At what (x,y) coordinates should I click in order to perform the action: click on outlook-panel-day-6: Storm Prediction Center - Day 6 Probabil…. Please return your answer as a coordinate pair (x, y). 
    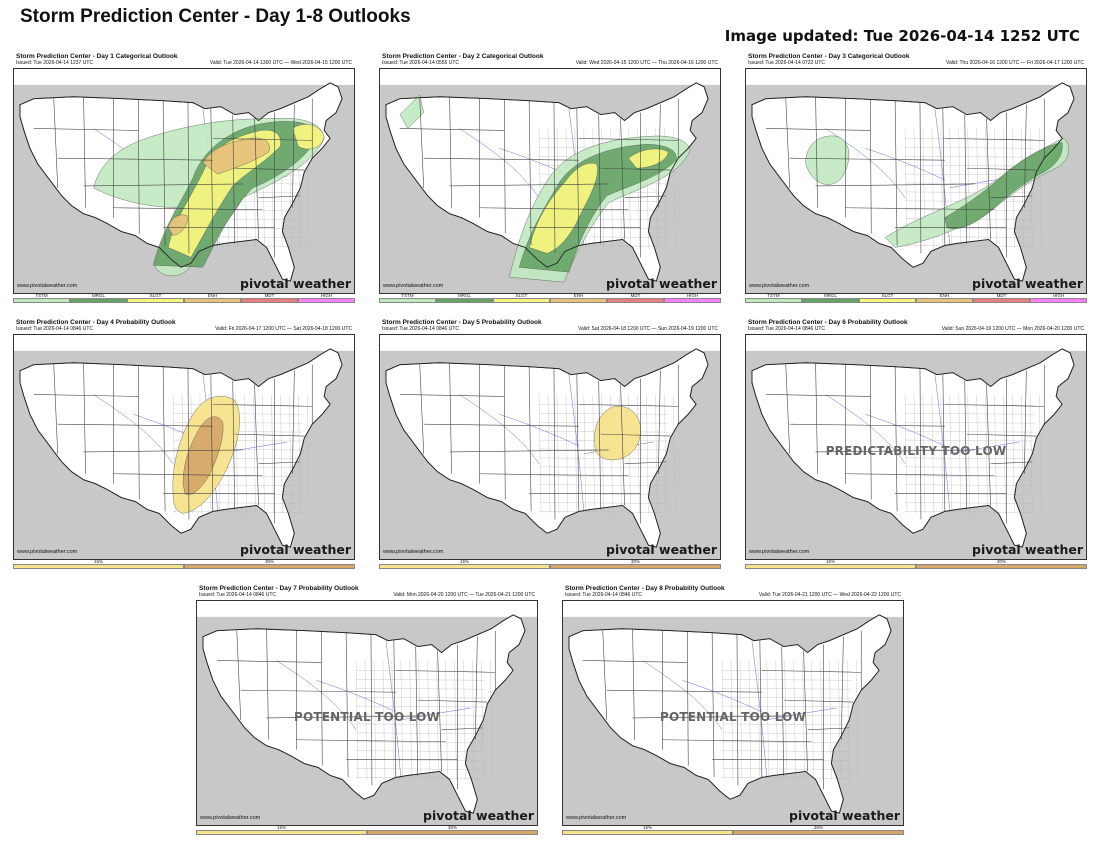
    Looking at the image, I should click on (916, 452).